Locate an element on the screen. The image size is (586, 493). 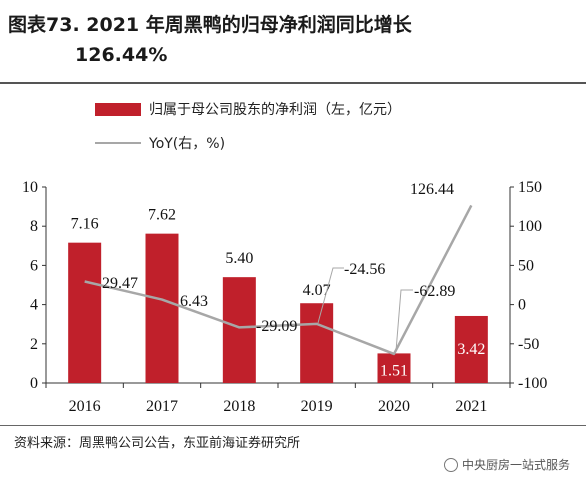
right-axis-tick-label: 150 is located at coordinates (530, 187).